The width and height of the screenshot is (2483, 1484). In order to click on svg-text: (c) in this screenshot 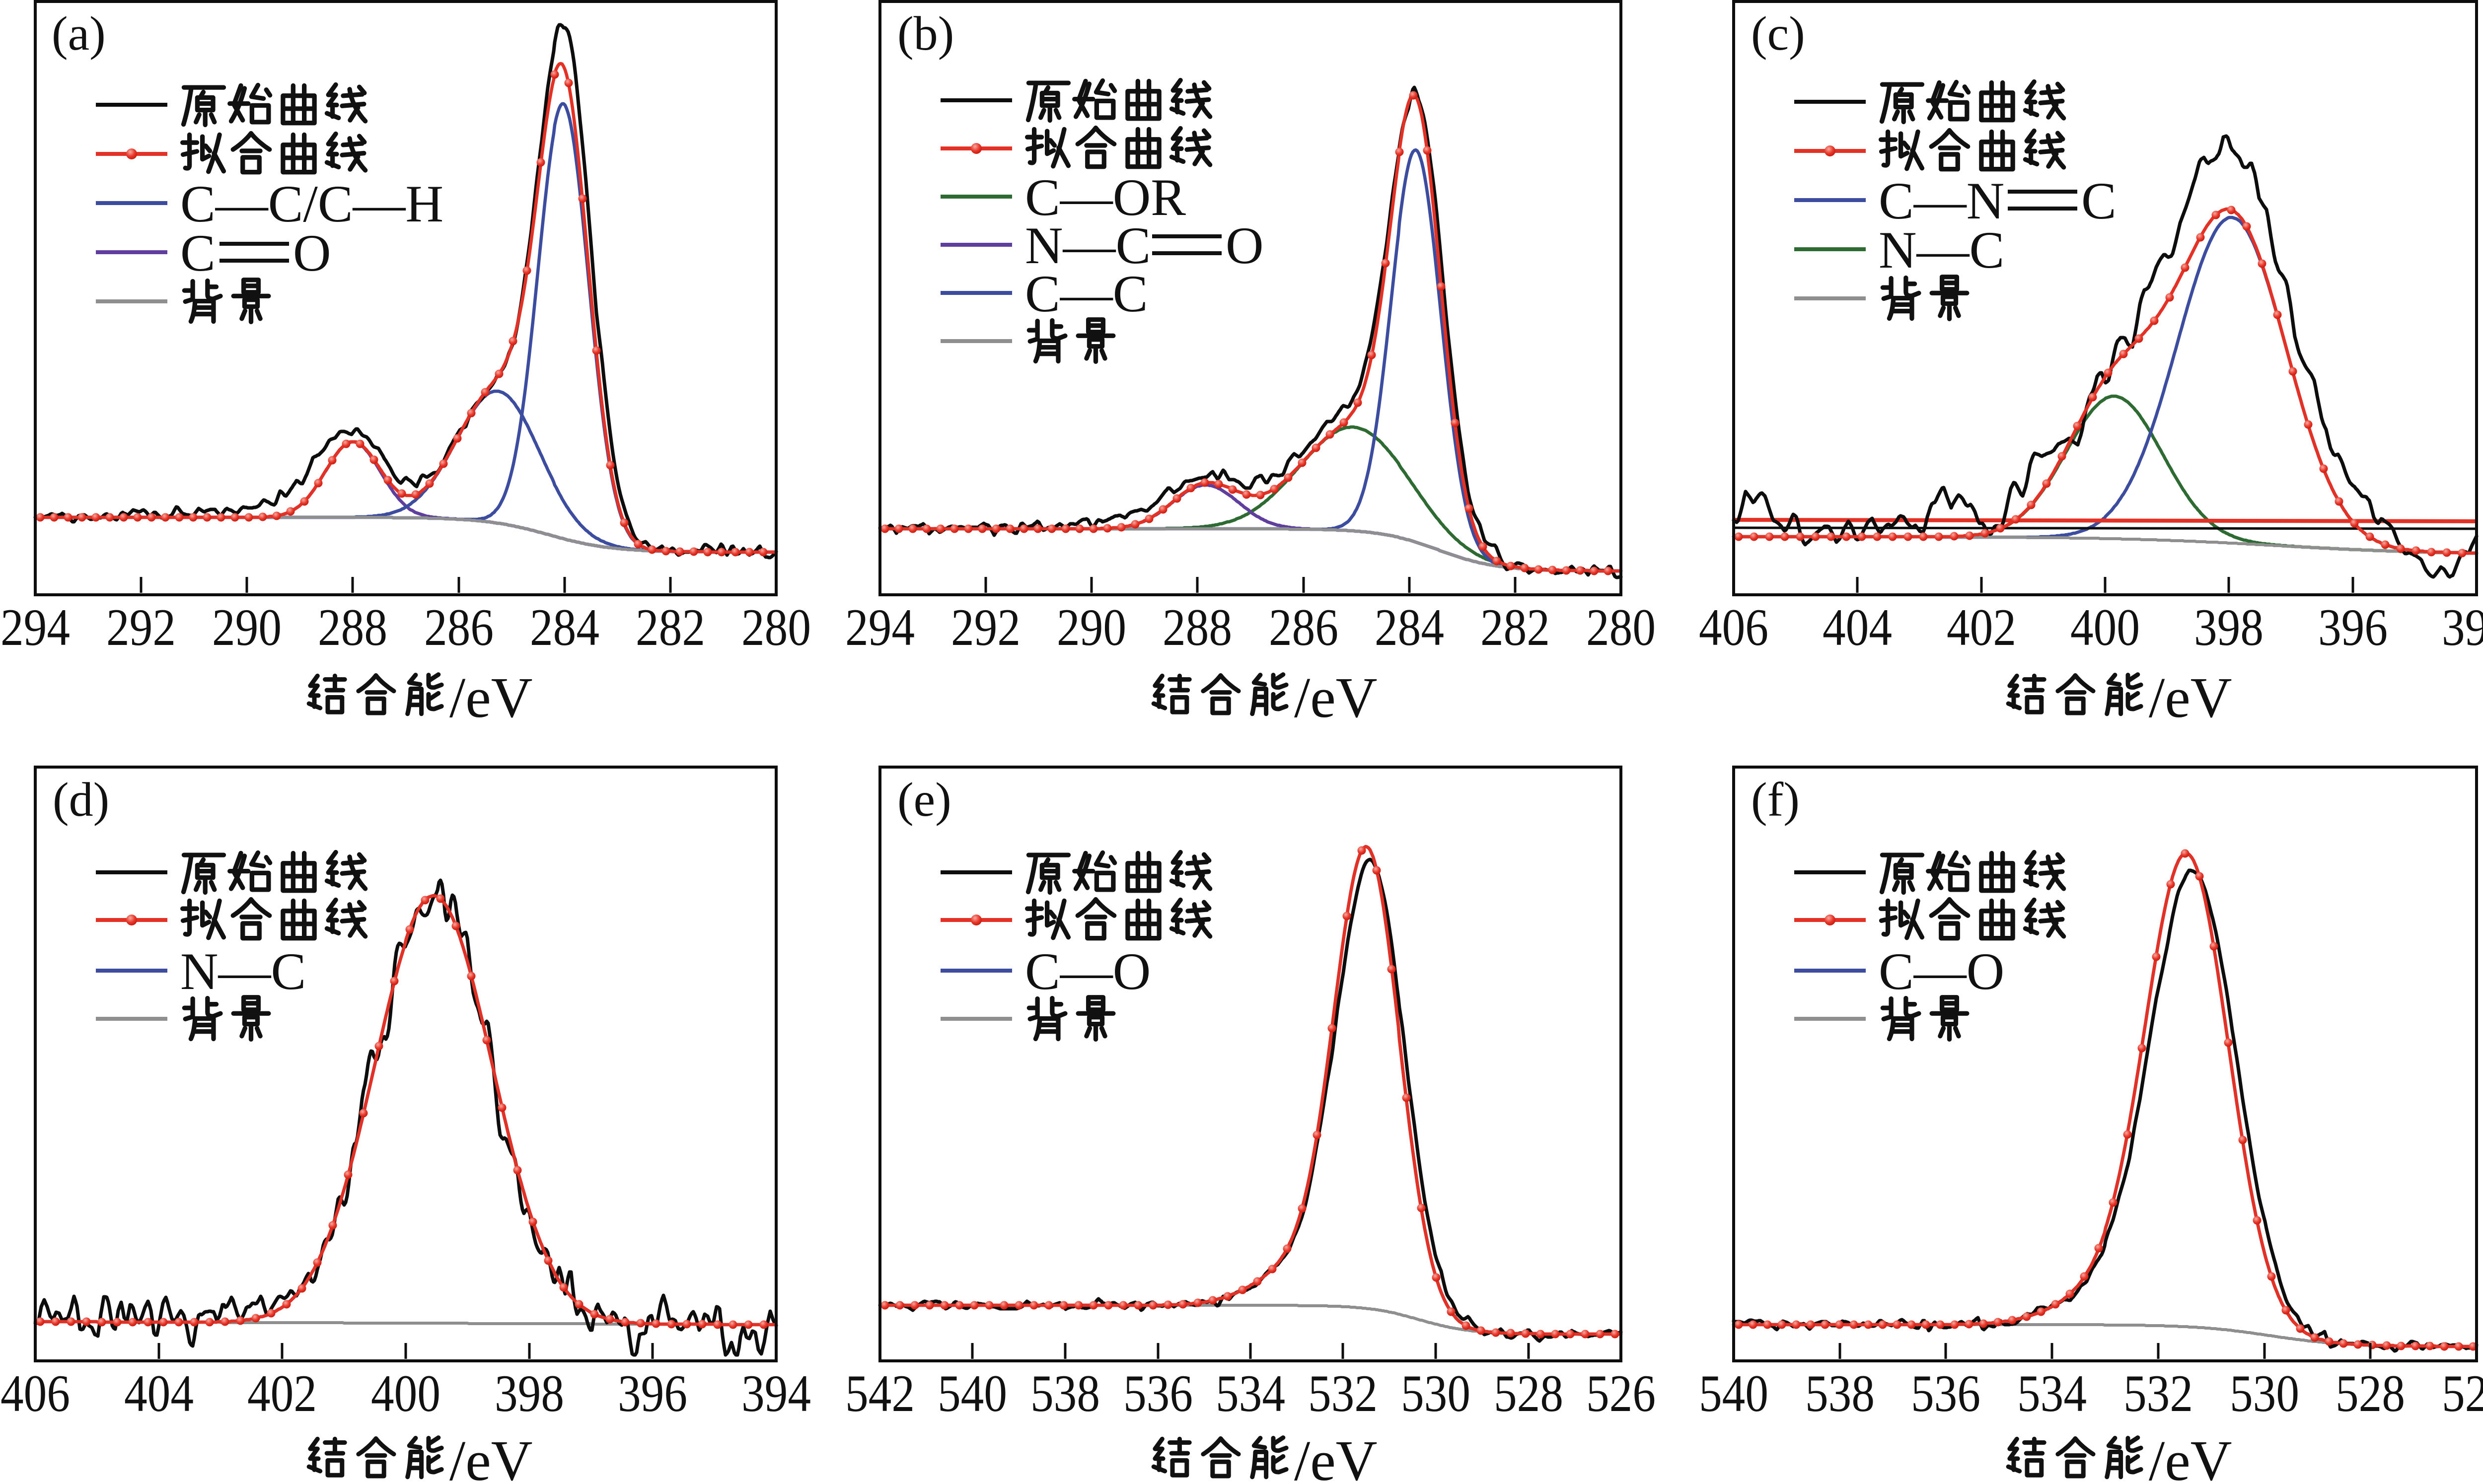, I will do `click(1778, 34)`.